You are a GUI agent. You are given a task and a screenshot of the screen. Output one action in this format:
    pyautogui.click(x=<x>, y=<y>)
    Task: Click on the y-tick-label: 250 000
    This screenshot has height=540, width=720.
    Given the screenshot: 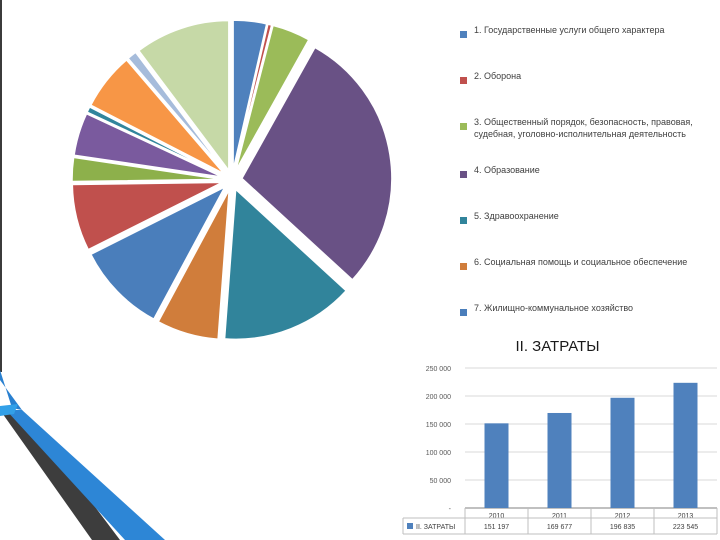 What is the action you would take?
    pyautogui.click(x=438, y=369)
    